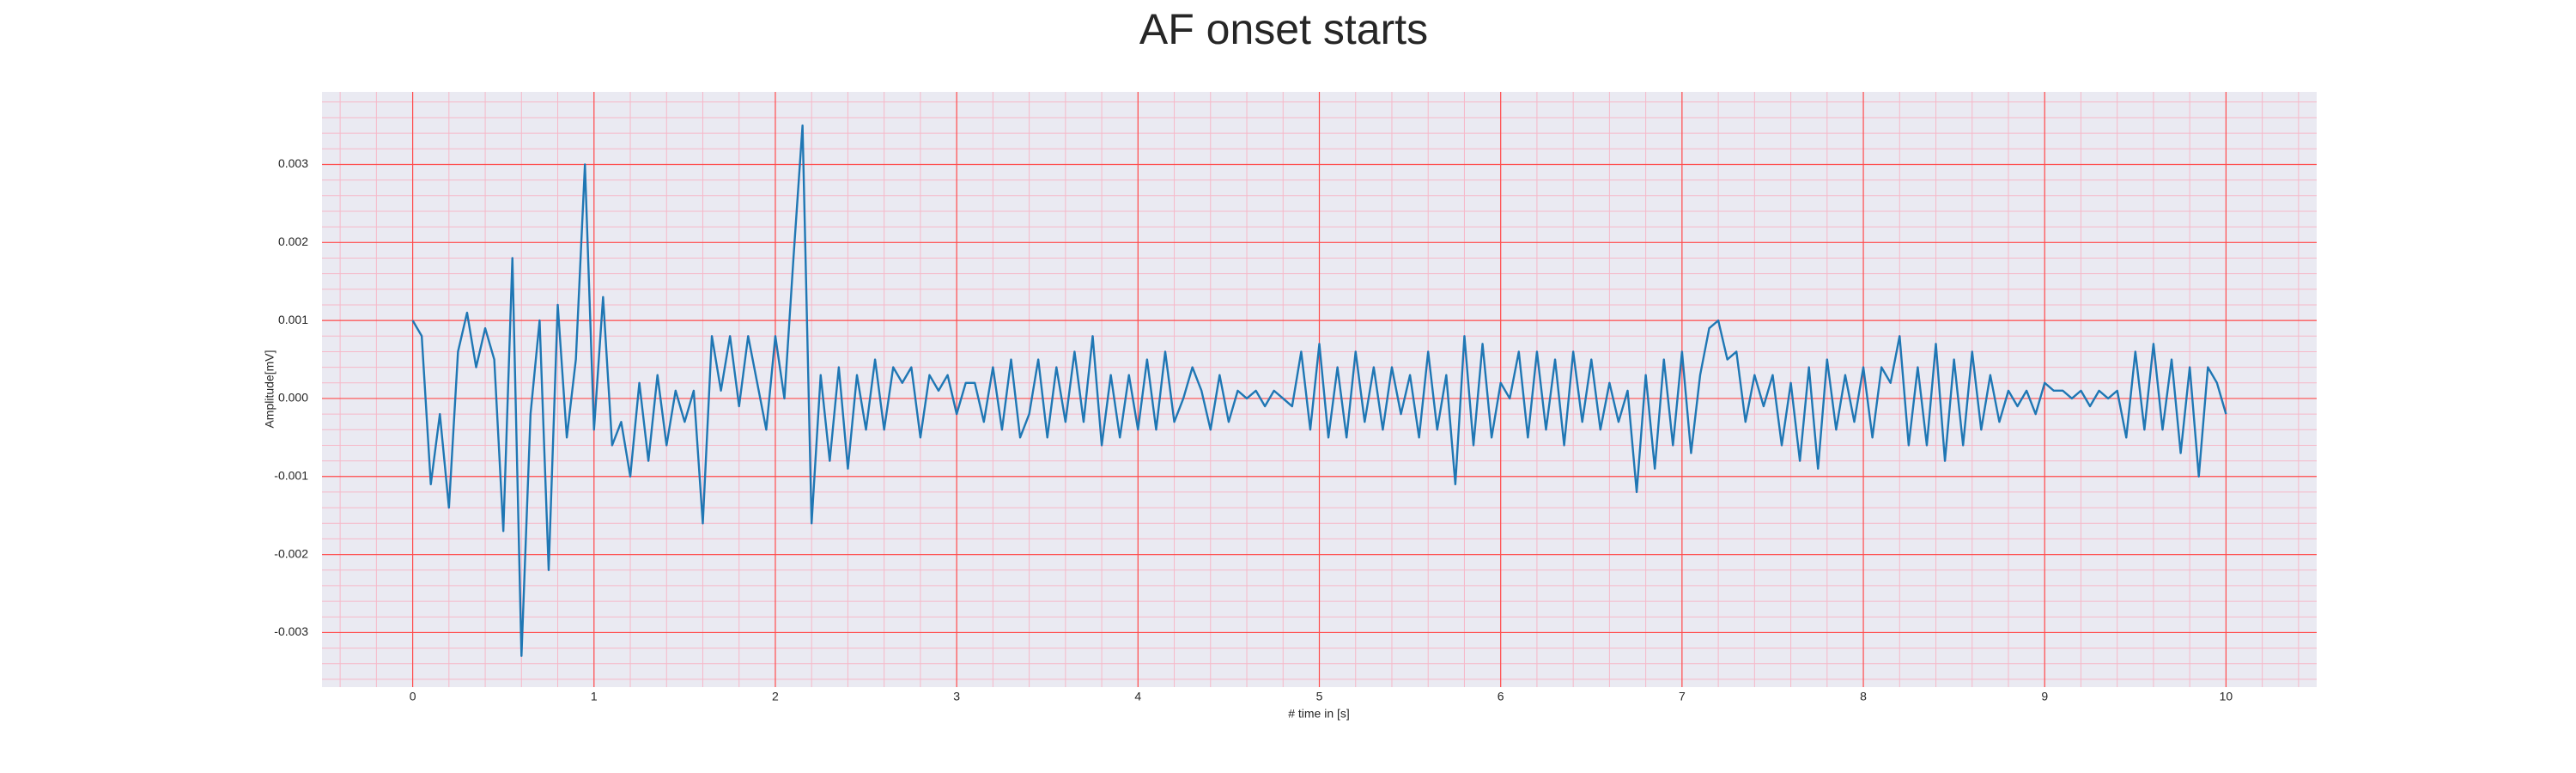  What do you see at coordinates (293, 163) in the screenshot?
I see `y-tick-label: 0.003` at bounding box center [293, 163].